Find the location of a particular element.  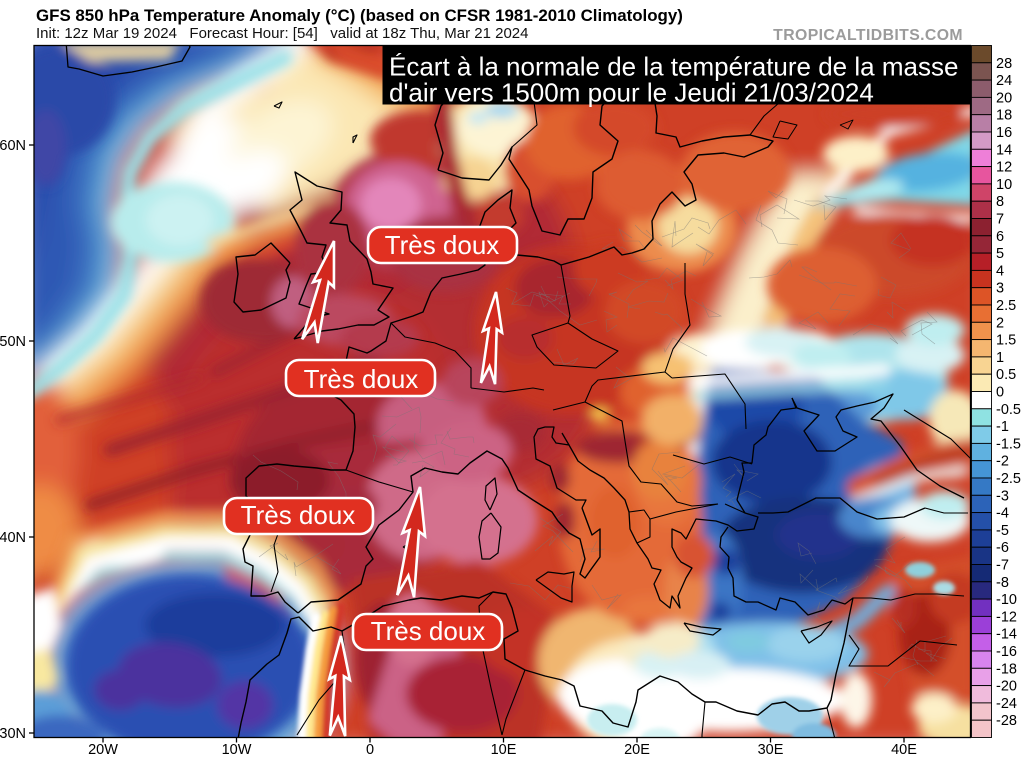

svg-text: -20 is located at coordinates (1006, 687).